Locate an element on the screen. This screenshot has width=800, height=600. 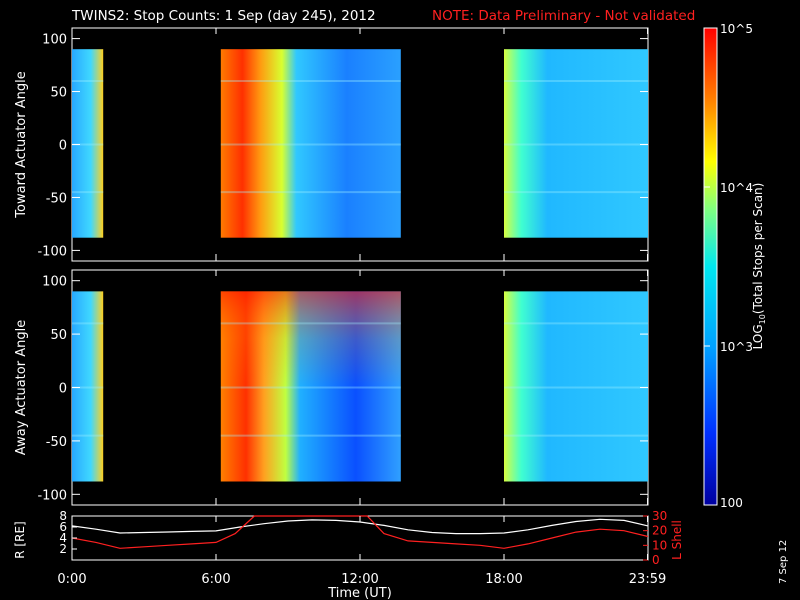
r-tick-label: 8 is located at coordinates (63, 516).